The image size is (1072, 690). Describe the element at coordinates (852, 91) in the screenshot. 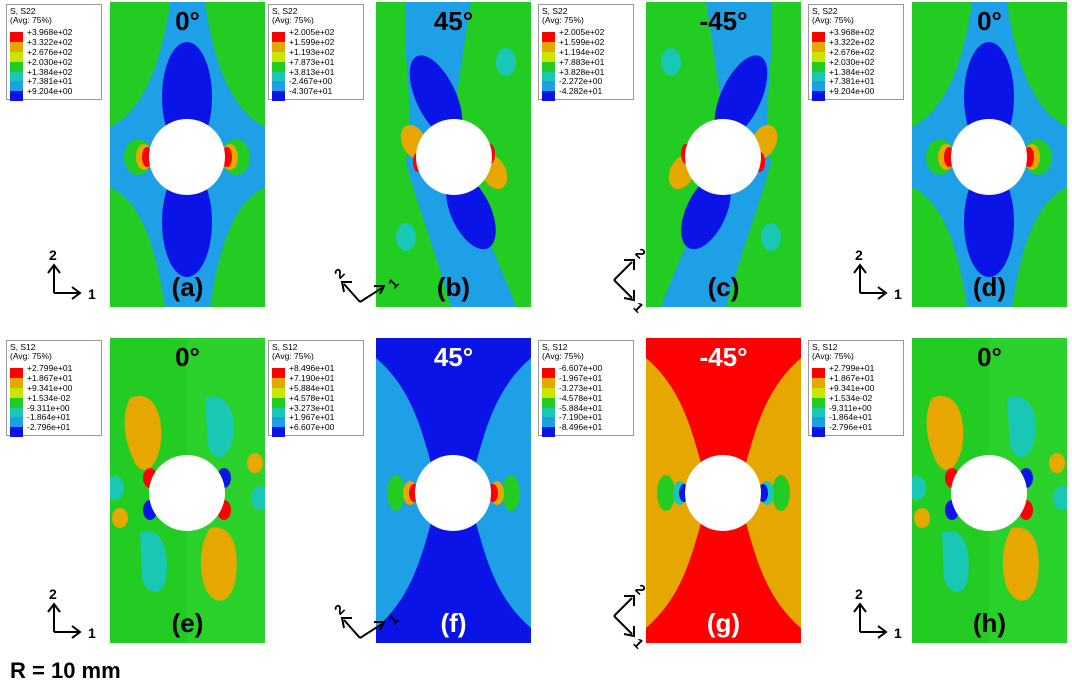

I see `legend-value: +9.204e+00` at that location.